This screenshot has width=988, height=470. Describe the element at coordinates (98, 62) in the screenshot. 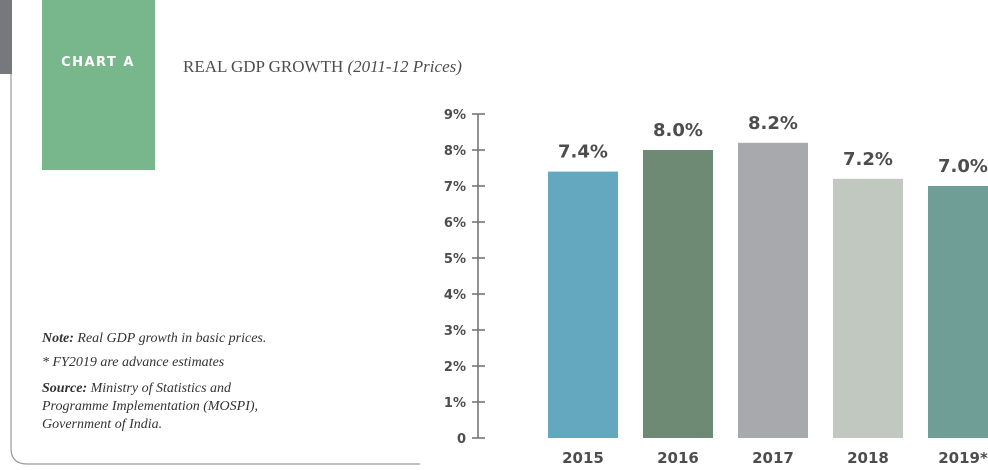

I see `tag: CHART A` at that location.